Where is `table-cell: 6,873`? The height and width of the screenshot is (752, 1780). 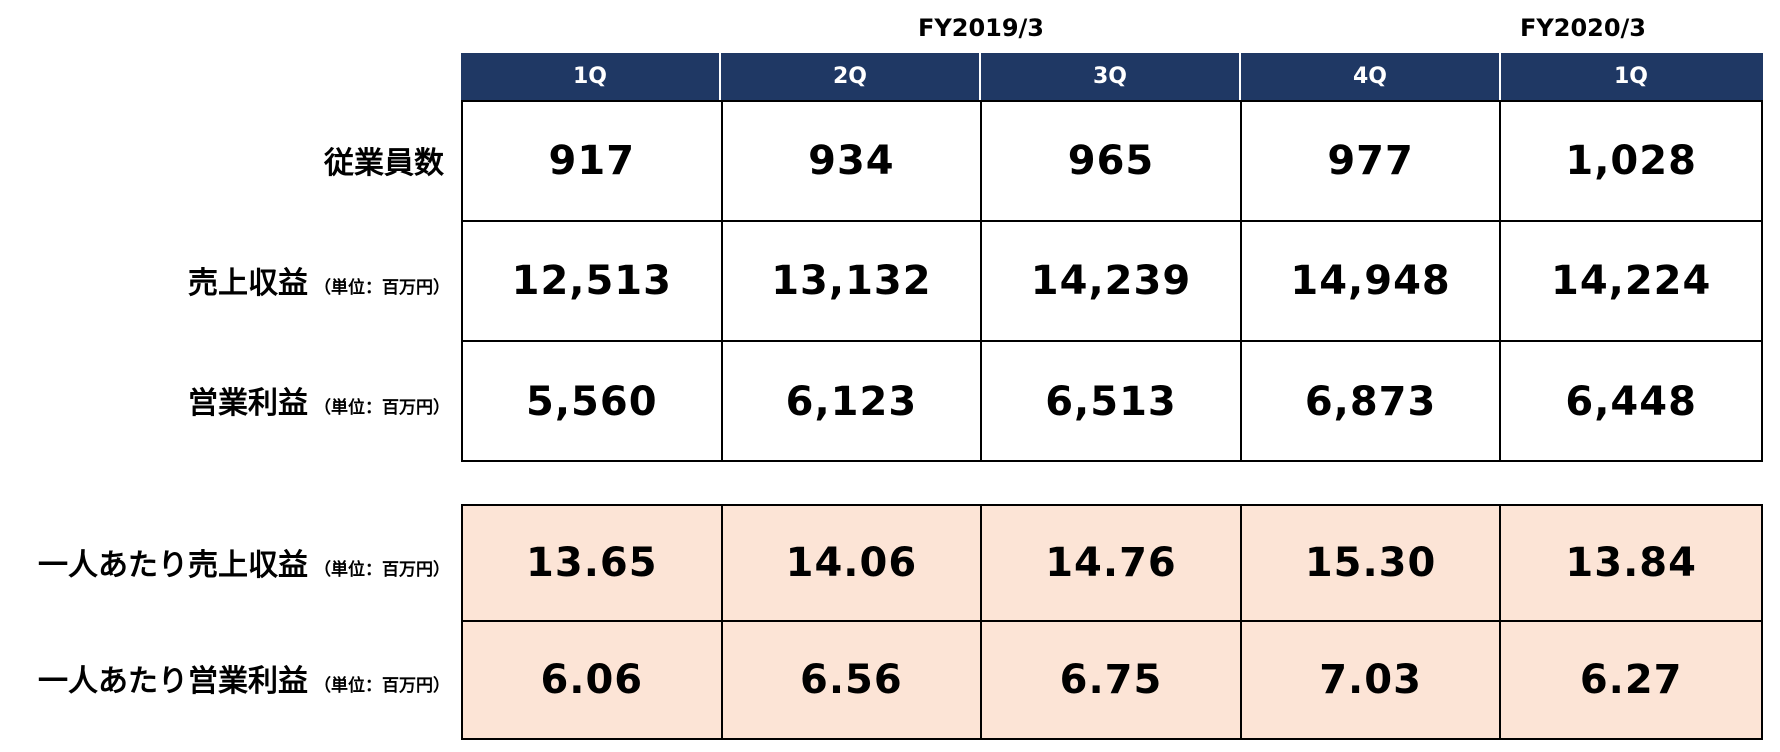
table-cell: 6,873 is located at coordinates (1372, 402).